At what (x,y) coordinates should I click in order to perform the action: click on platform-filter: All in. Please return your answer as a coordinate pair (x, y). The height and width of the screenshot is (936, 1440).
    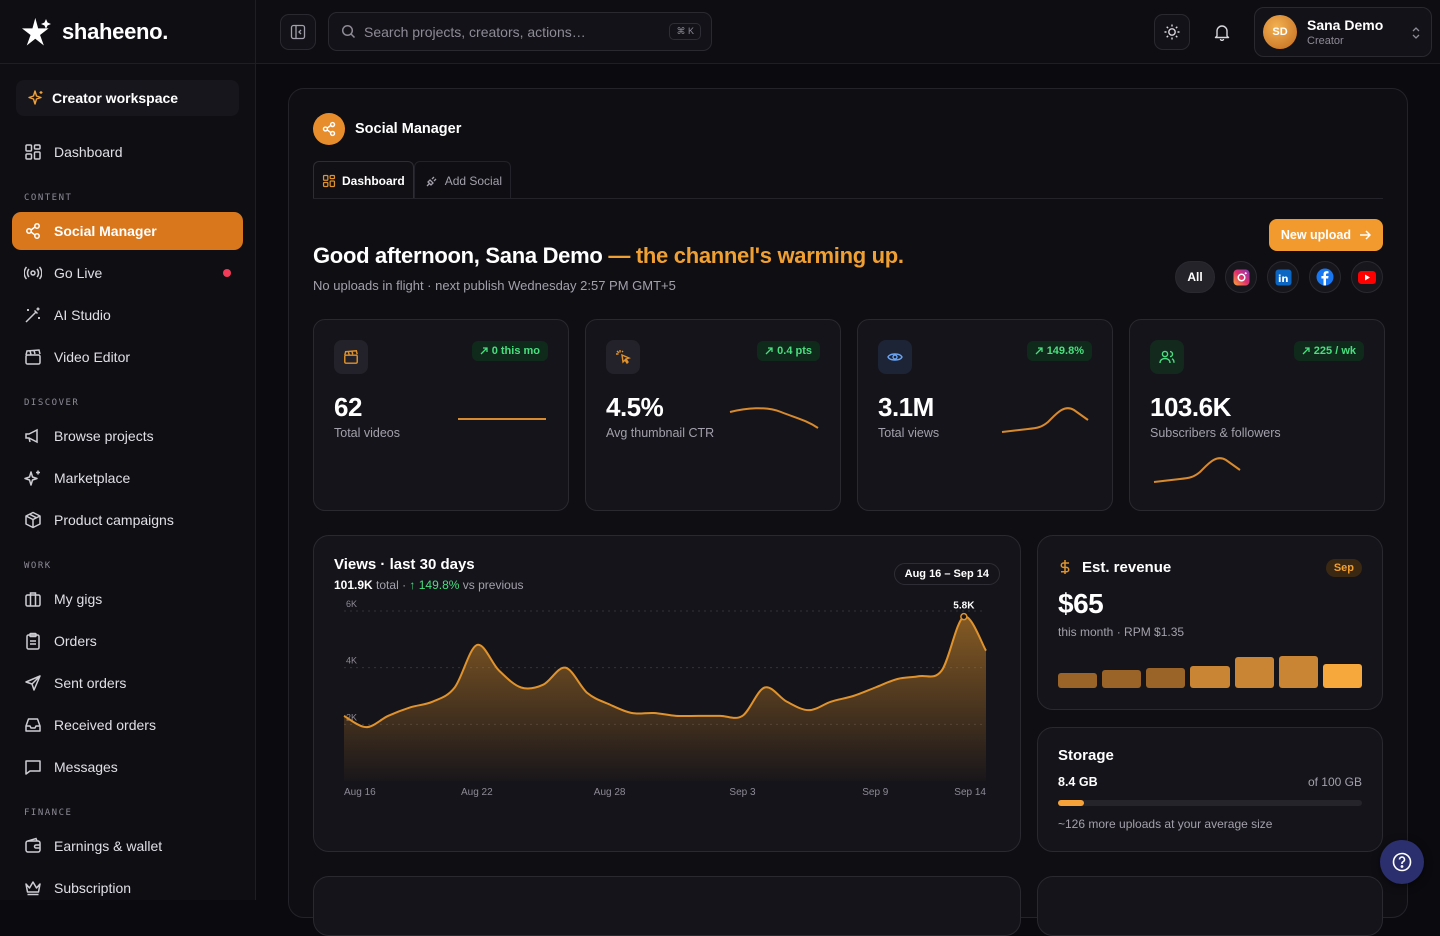
    Looking at the image, I should click on (1279, 277).